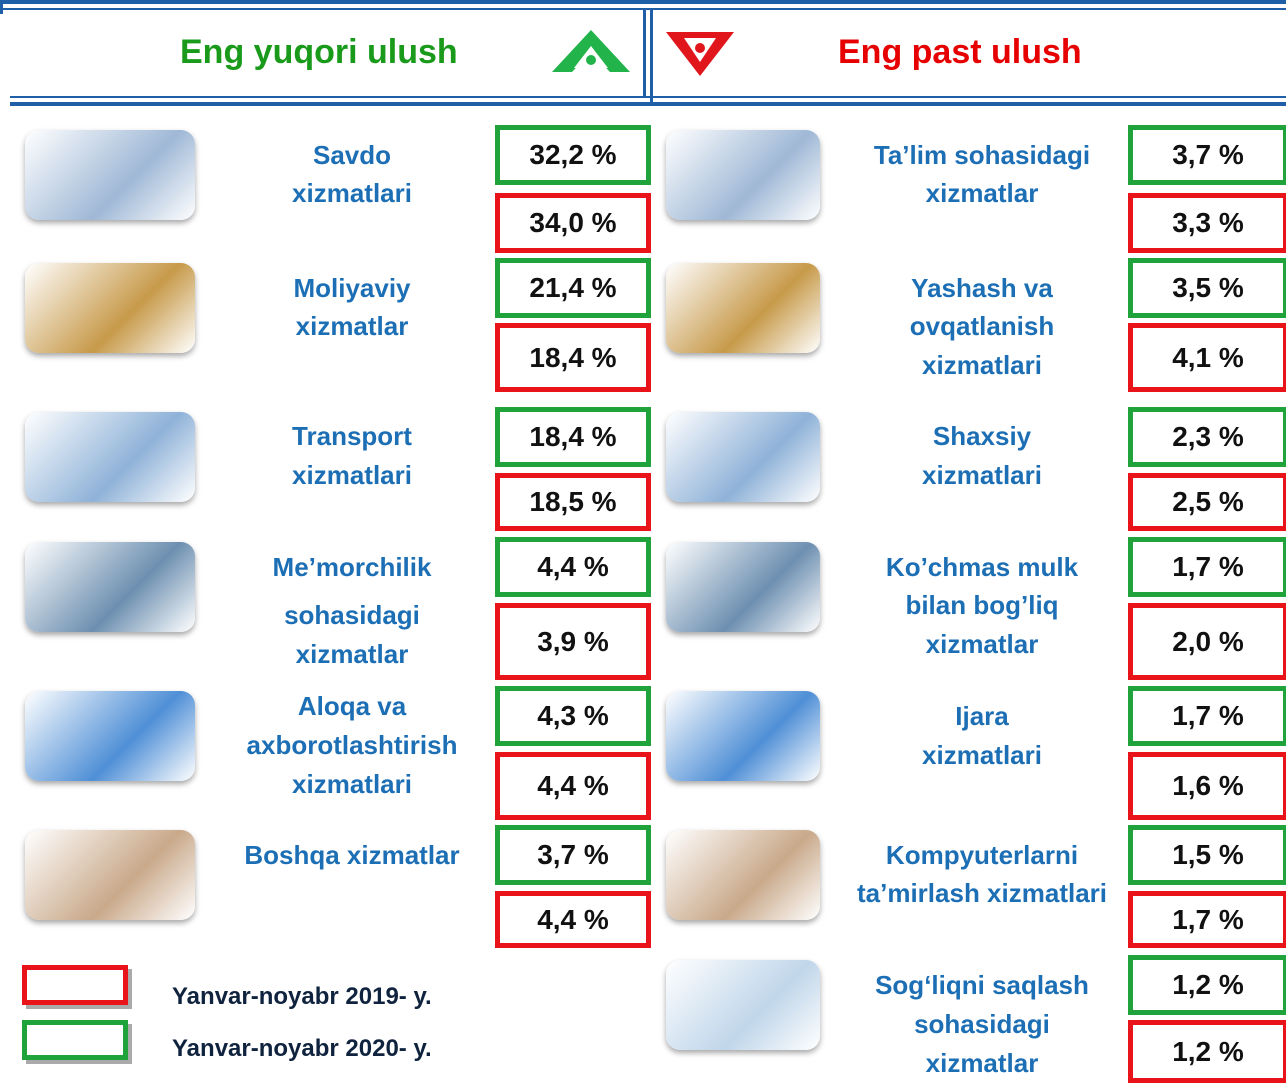 The height and width of the screenshot is (1083, 1286). What do you see at coordinates (573, 437) in the screenshot?
I see `value-2020: 18,4 %` at bounding box center [573, 437].